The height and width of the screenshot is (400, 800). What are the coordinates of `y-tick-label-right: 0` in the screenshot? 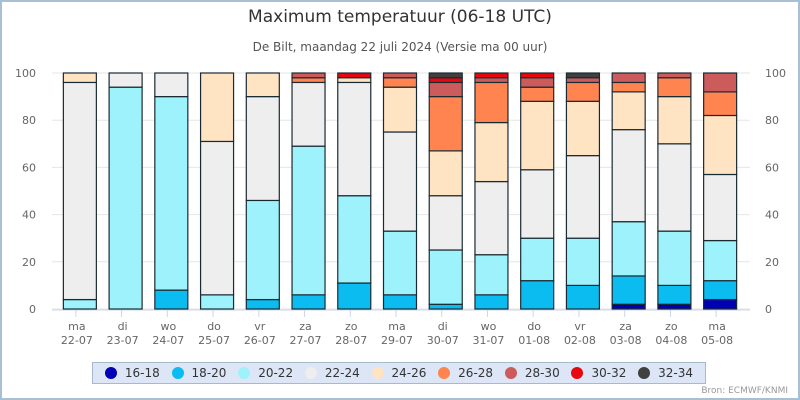 It's located at (768, 309).